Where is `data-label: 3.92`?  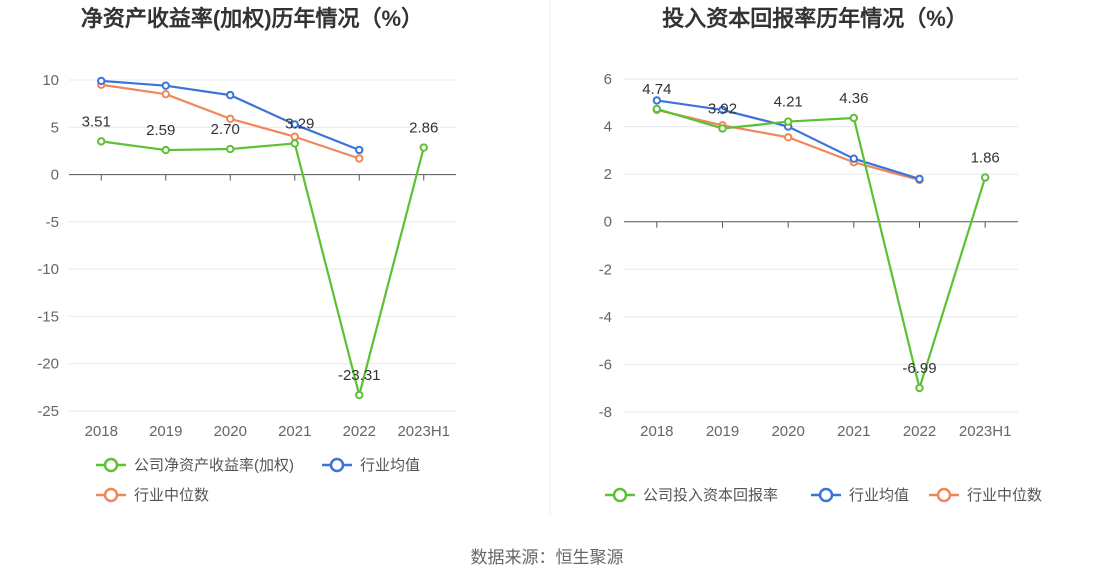 data-label: 3.92 is located at coordinates (722, 108).